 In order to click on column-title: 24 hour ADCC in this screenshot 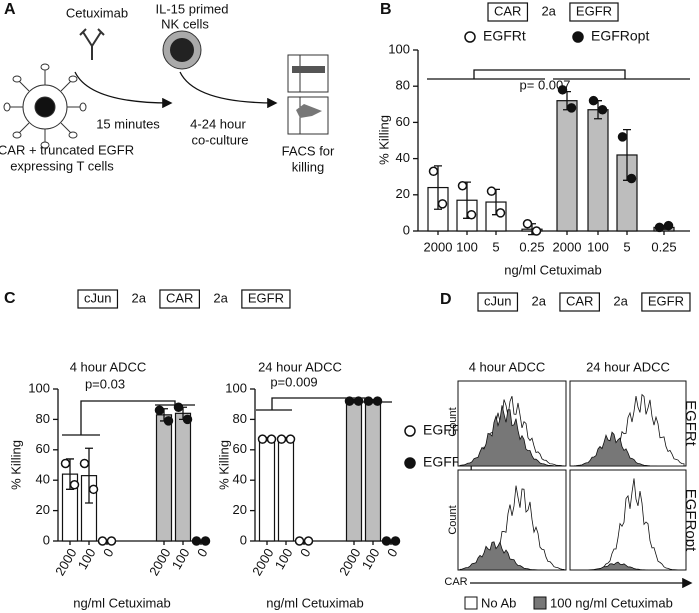, I will do `click(628, 366)`.